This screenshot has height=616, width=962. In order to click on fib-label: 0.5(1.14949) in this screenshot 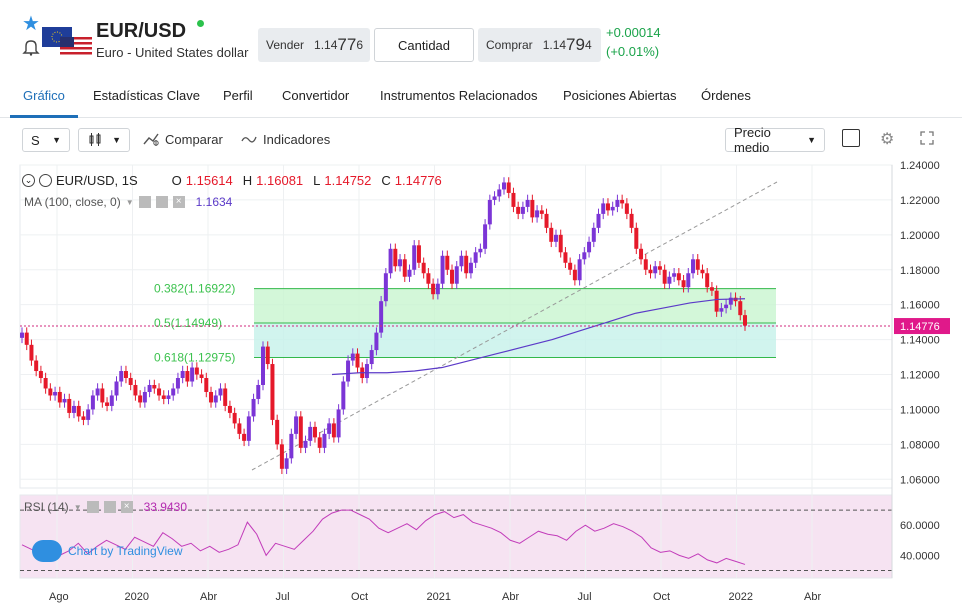, I will do `click(188, 323)`.